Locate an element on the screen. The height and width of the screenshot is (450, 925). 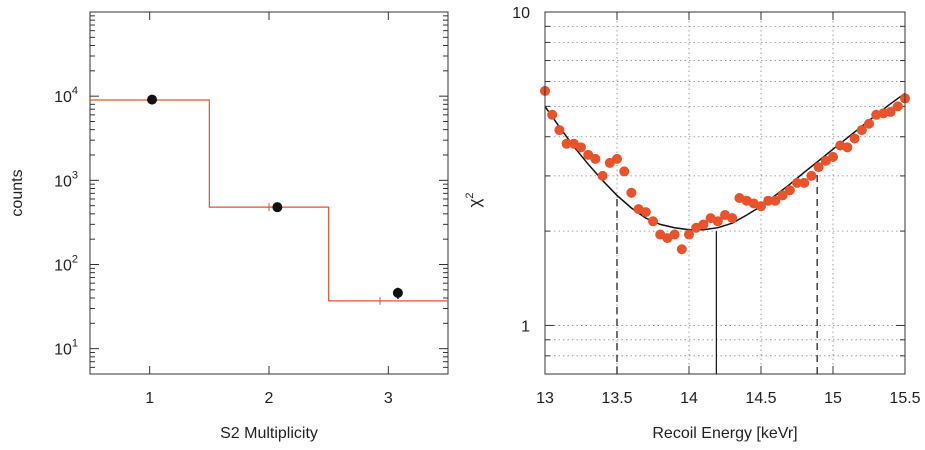
right-y-tick-label: 1 is located at coordinates (525, 326).